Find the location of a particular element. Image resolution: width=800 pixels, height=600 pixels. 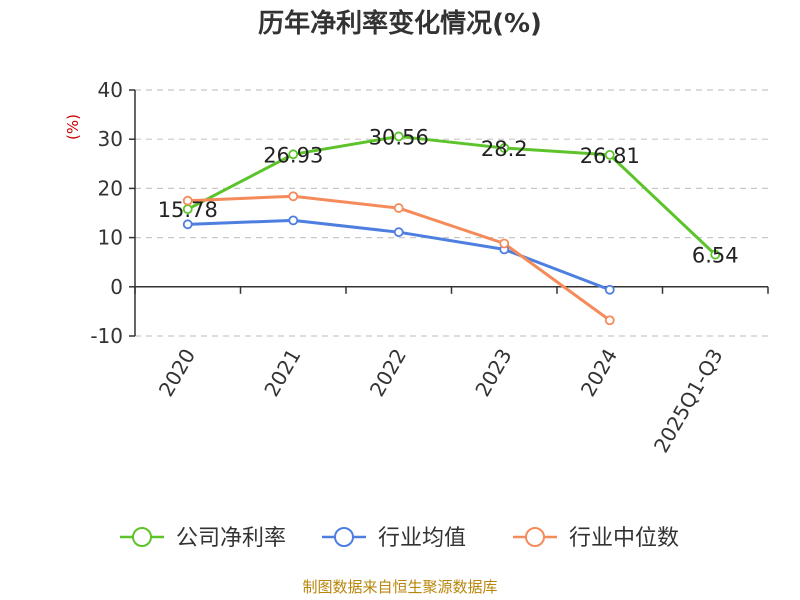

data-source-note: 制图数据来自恒生聚源数据库 is located at coordinates (399, 587).